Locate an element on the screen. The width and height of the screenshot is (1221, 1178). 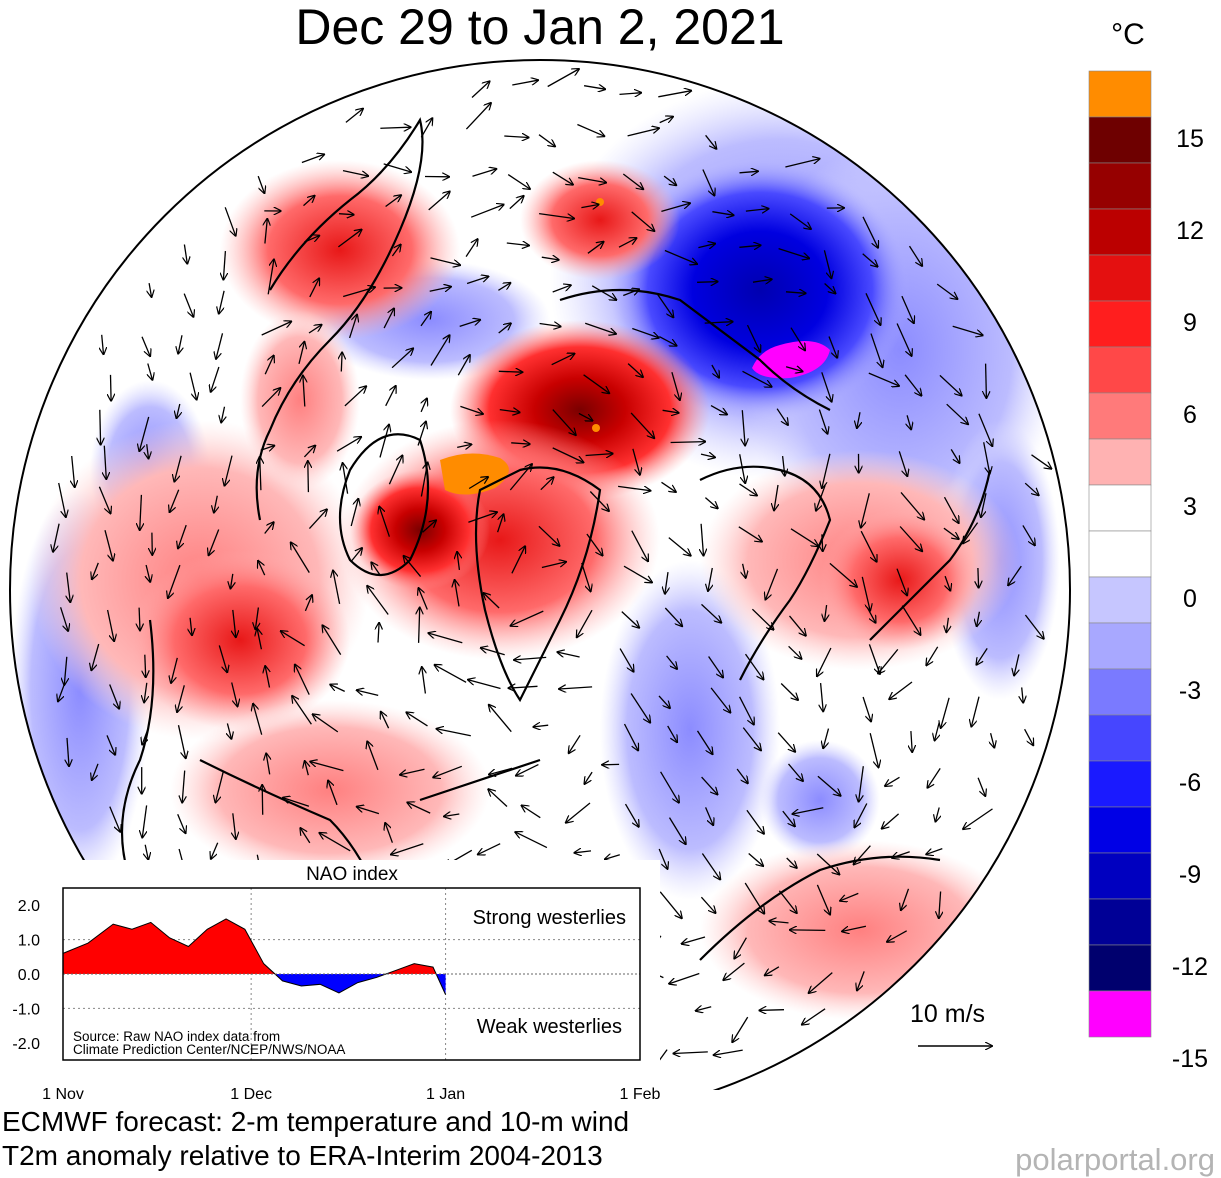
nao-y-tick-label: 2.0 is located at coordinates (29, 906).